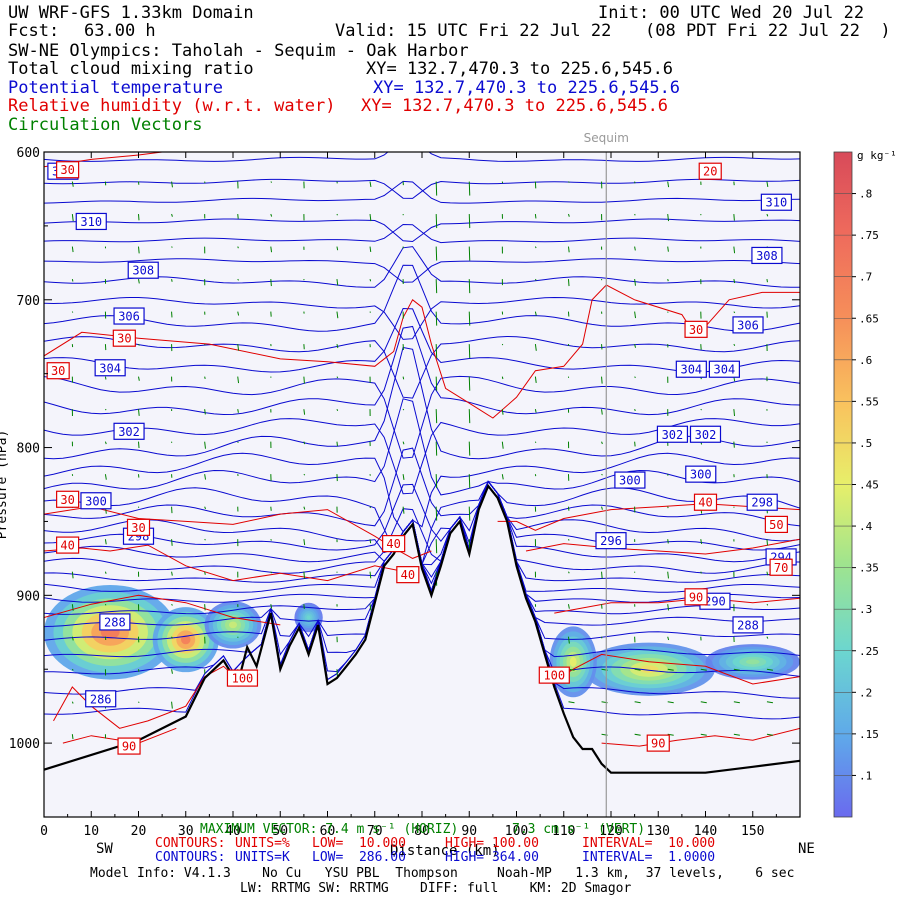 The image size is (900, 900). What do you see at coordinates (139, 831) in the screenshot?
I see `x-tick-label: 20` at bounding box center [139, 831].